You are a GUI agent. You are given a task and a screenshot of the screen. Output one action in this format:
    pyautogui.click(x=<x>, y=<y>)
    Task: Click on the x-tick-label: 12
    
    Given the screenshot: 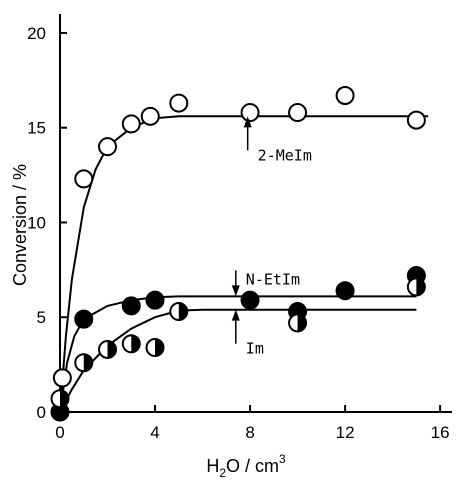 What is the action you would take?
    pyautogui.click(x=345, y=432)
    